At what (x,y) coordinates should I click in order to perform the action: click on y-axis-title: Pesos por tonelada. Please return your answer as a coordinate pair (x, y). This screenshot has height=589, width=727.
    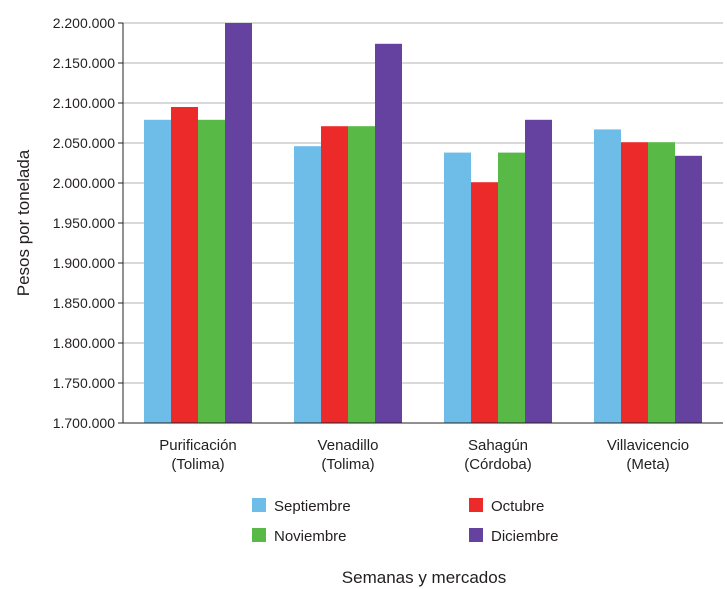
    Looking at the image, I should click on (23, 222).